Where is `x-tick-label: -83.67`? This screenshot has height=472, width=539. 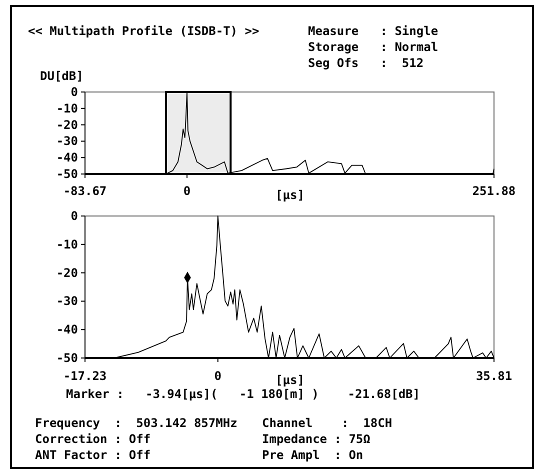
x-tick-label: -83.67 is located at coordinates (85, 191).